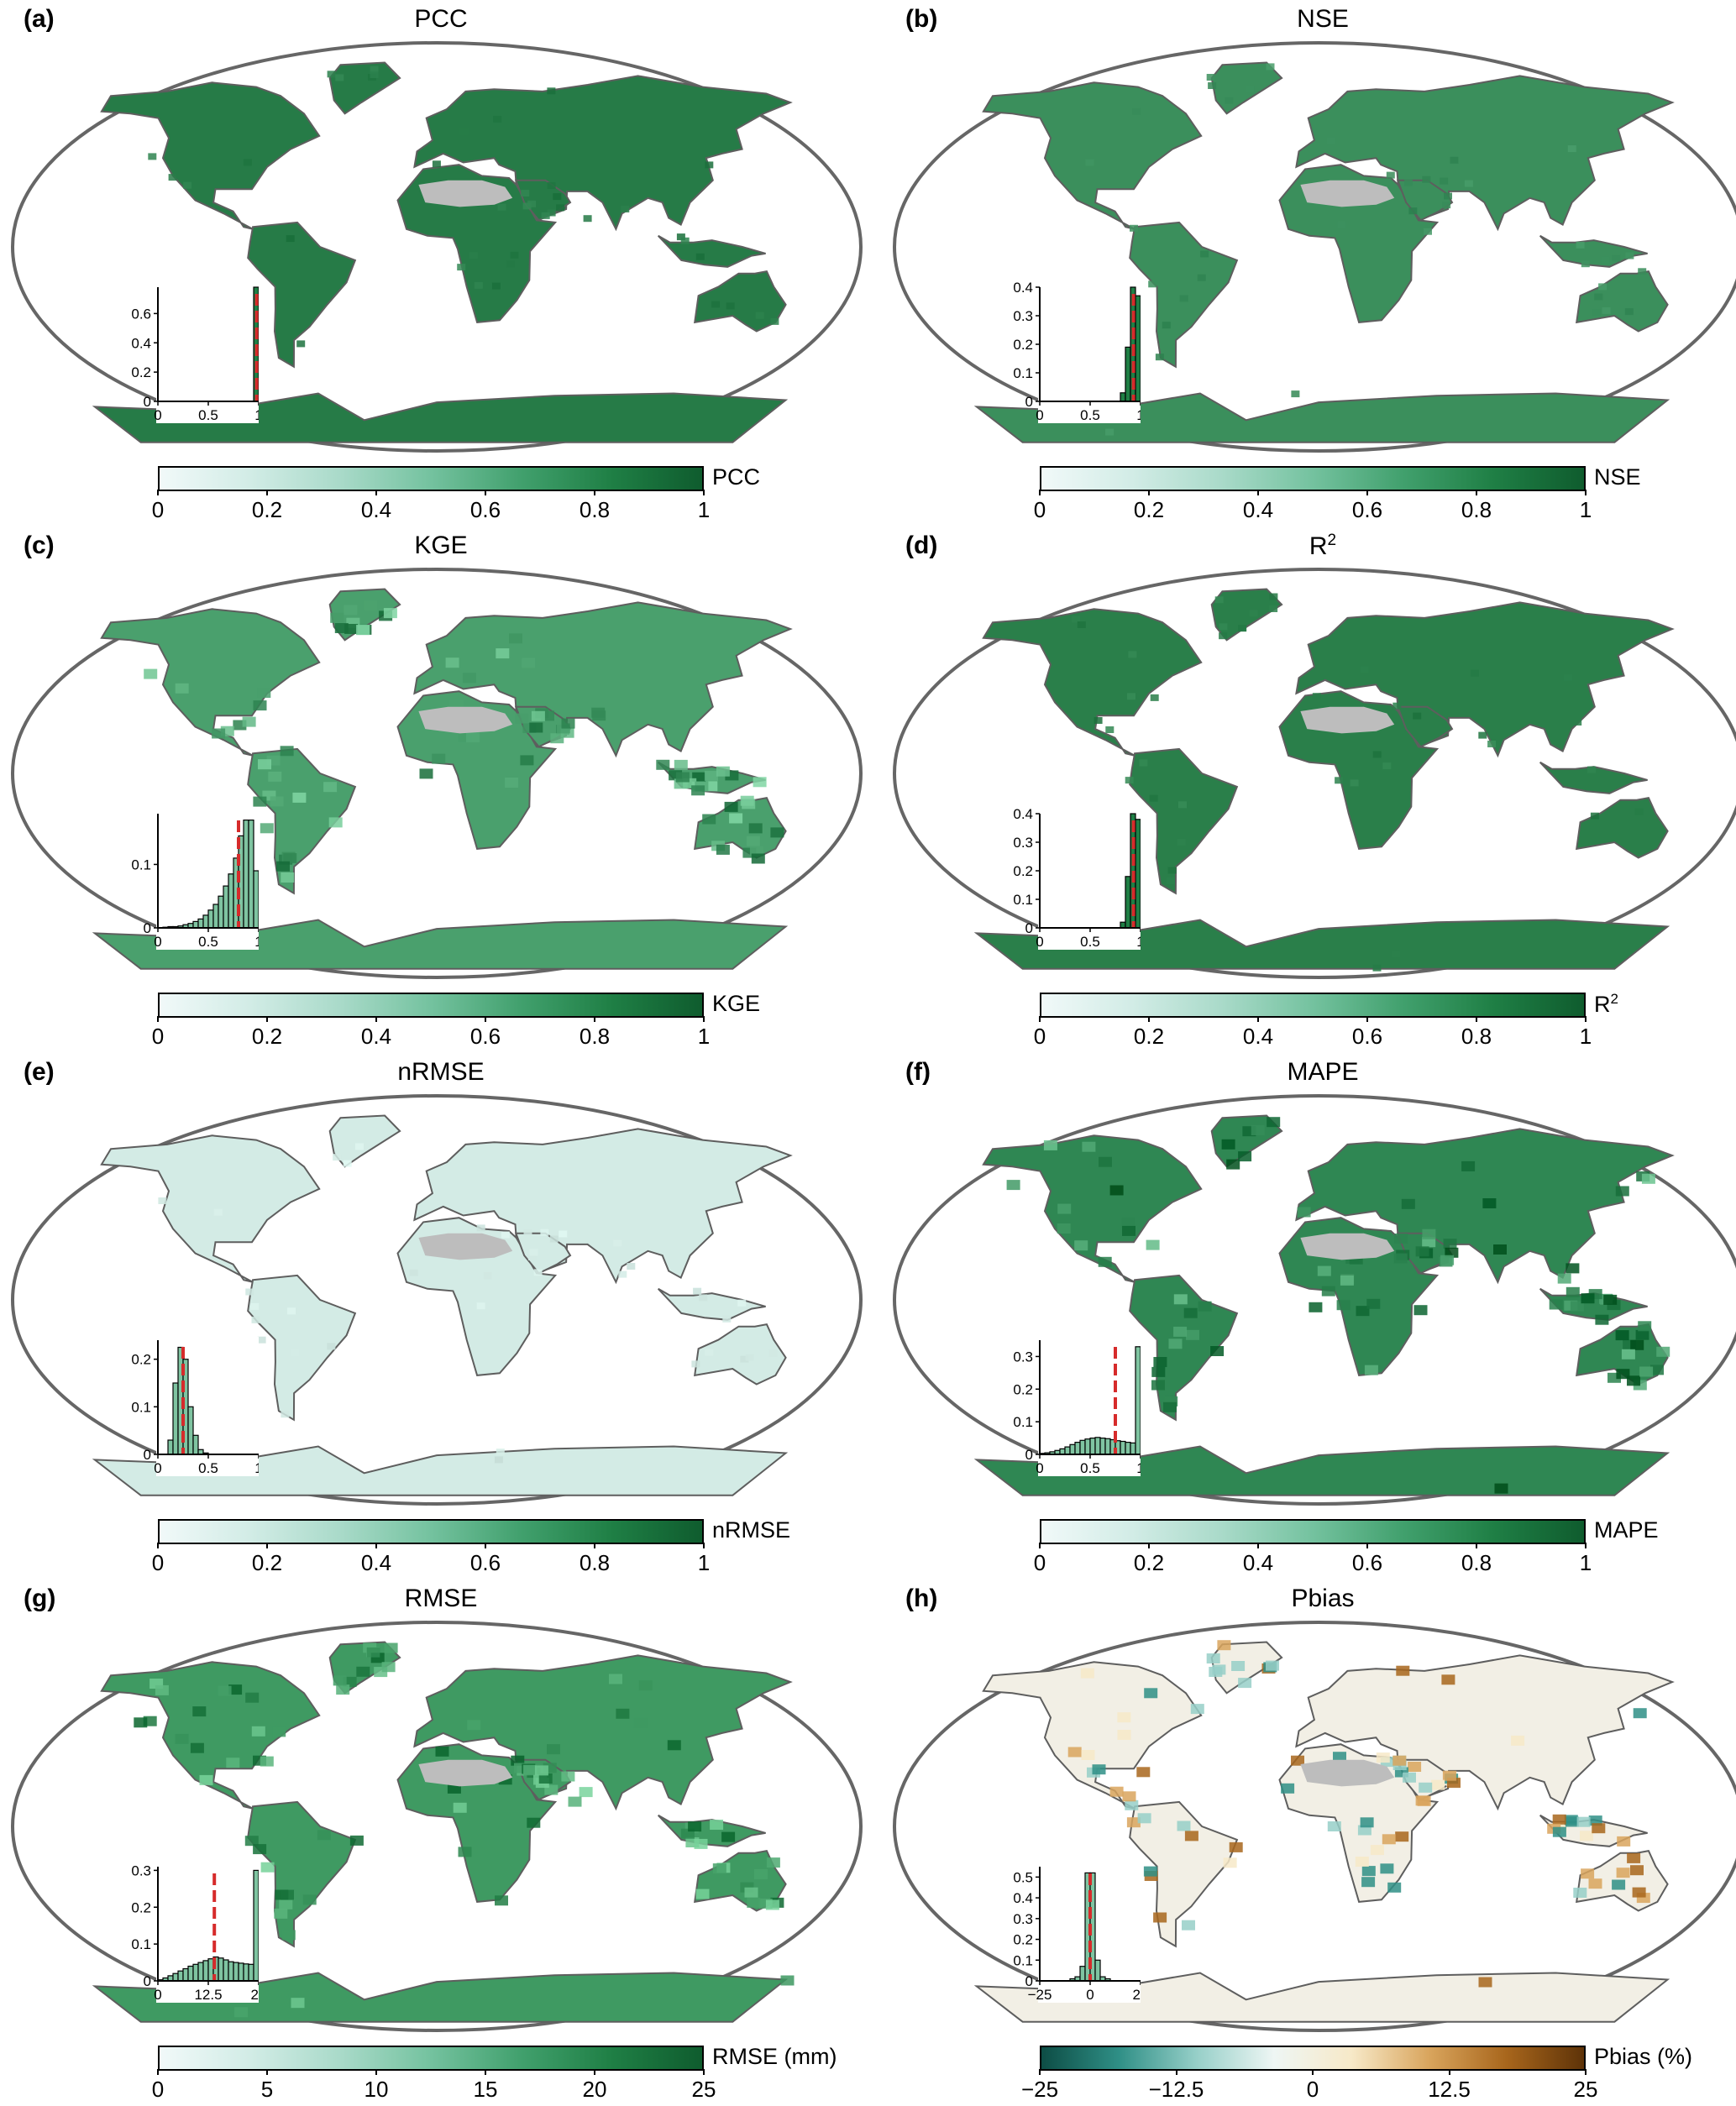 This screenshot has width=1736, height=2106. Describe the element at coordinates (440, 20) in the screenshot. I see `panel-title: PCC` at that location.